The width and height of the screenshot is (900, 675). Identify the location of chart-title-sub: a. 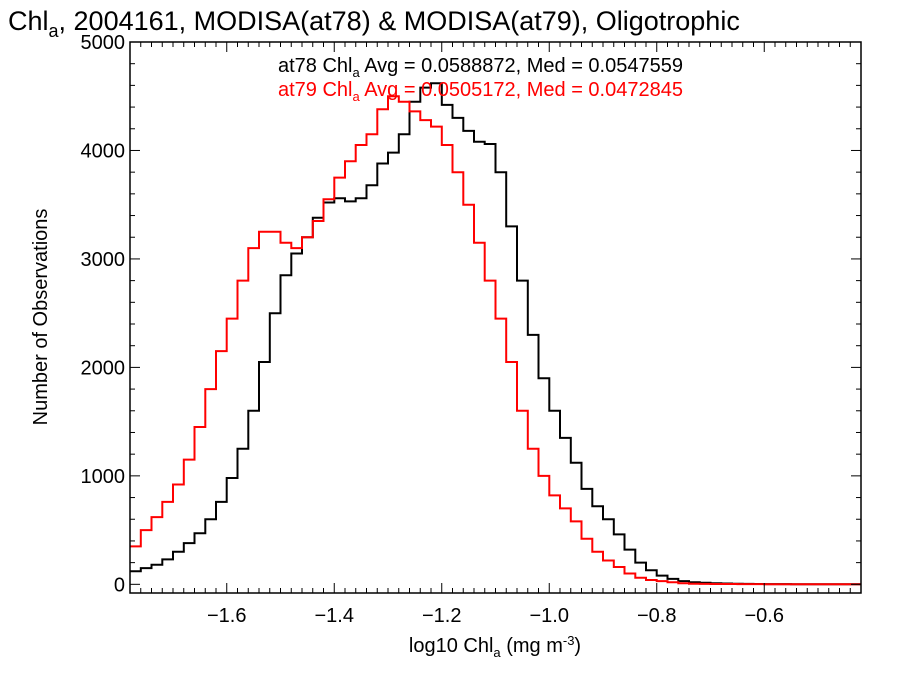
(54, 31).